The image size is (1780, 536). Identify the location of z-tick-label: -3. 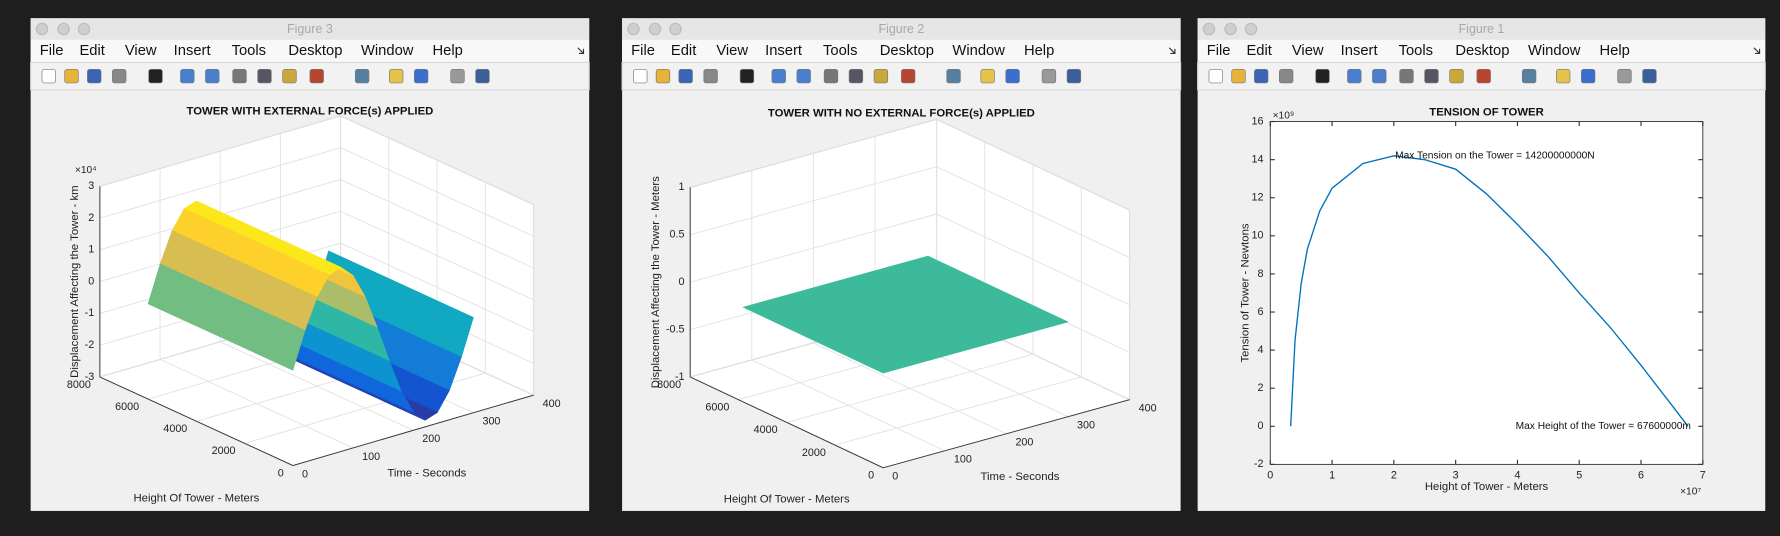
(90, 377).